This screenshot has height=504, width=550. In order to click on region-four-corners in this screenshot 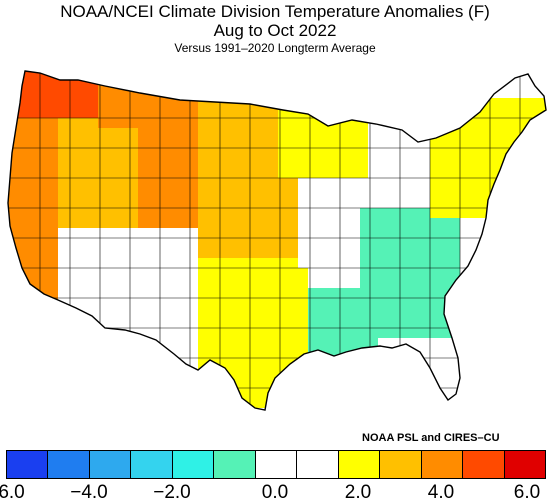, I will do `click(173, 283)`.